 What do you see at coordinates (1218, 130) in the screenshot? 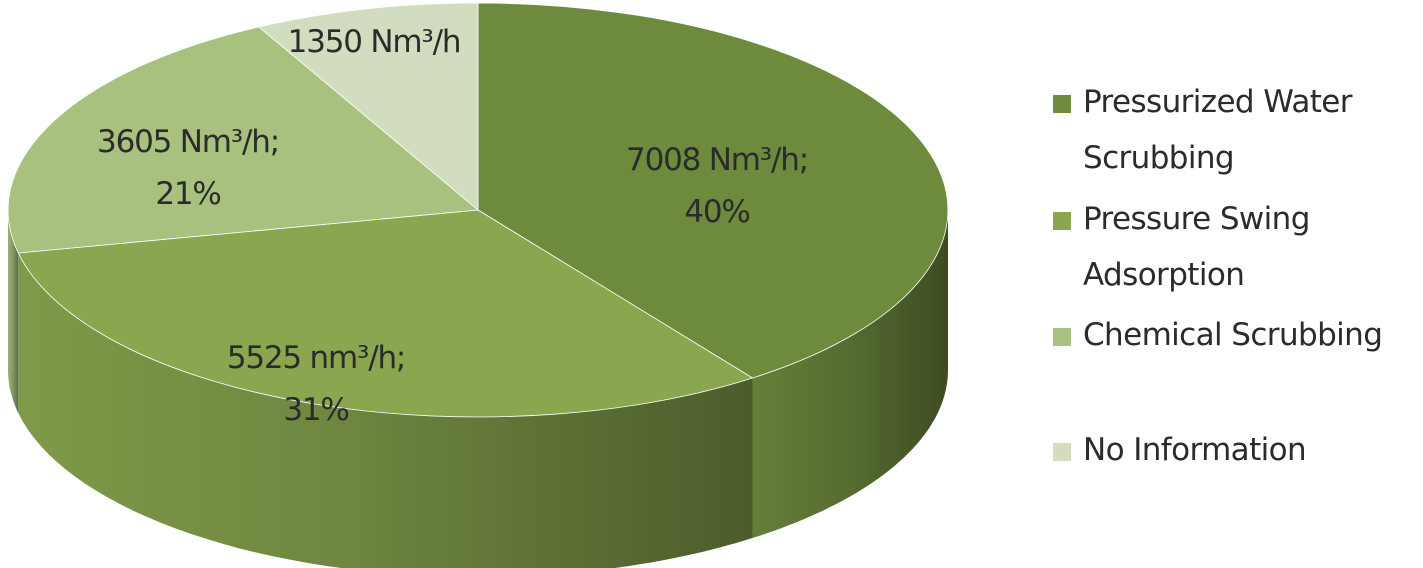
I see `legend-label-0: Pressurized Water Scrubbing` at bounding box center [1218, 130].